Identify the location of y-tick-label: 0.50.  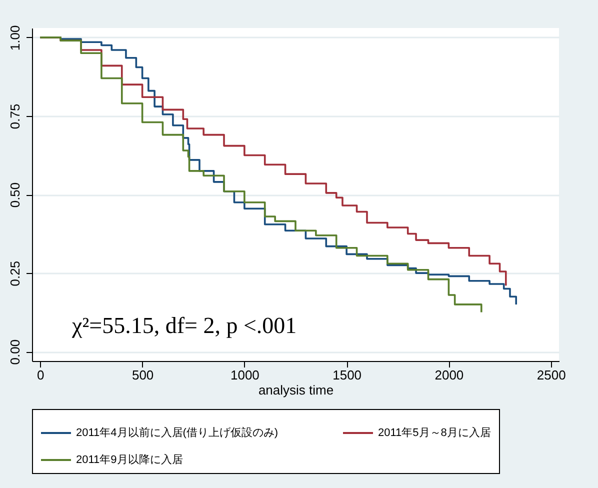
(15, 195).